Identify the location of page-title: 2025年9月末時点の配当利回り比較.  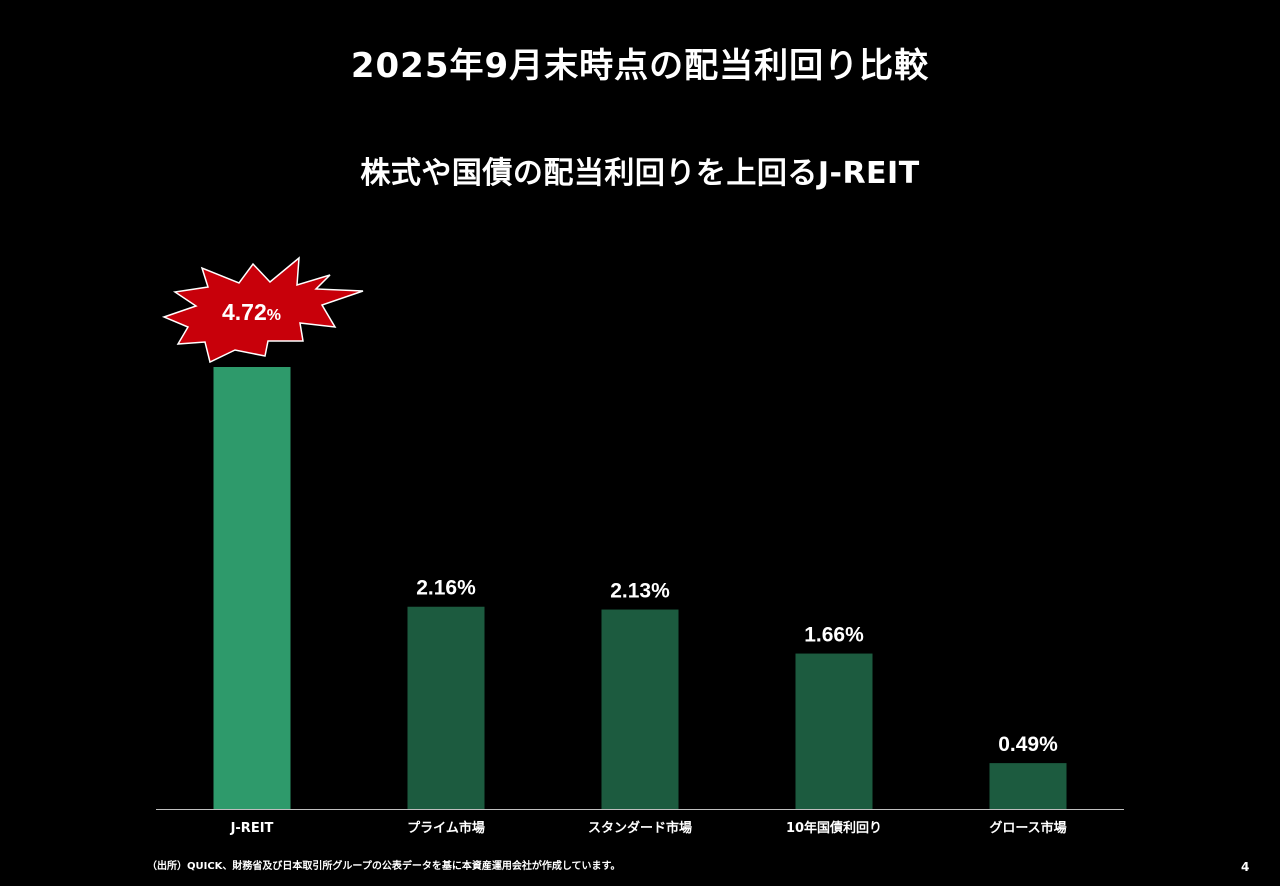
(640, 66).